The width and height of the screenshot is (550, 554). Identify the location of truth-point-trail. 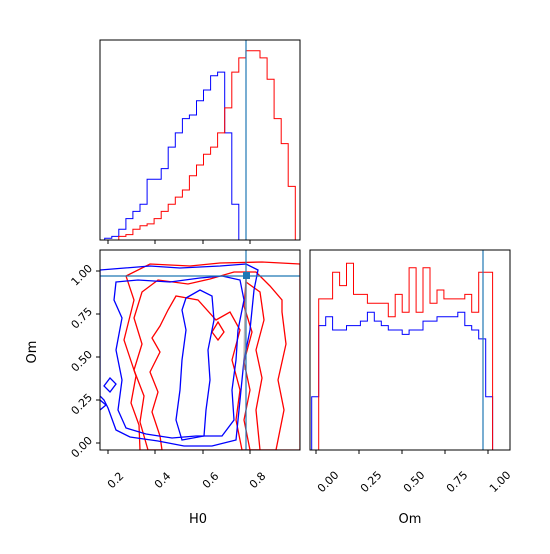
(245, 324).